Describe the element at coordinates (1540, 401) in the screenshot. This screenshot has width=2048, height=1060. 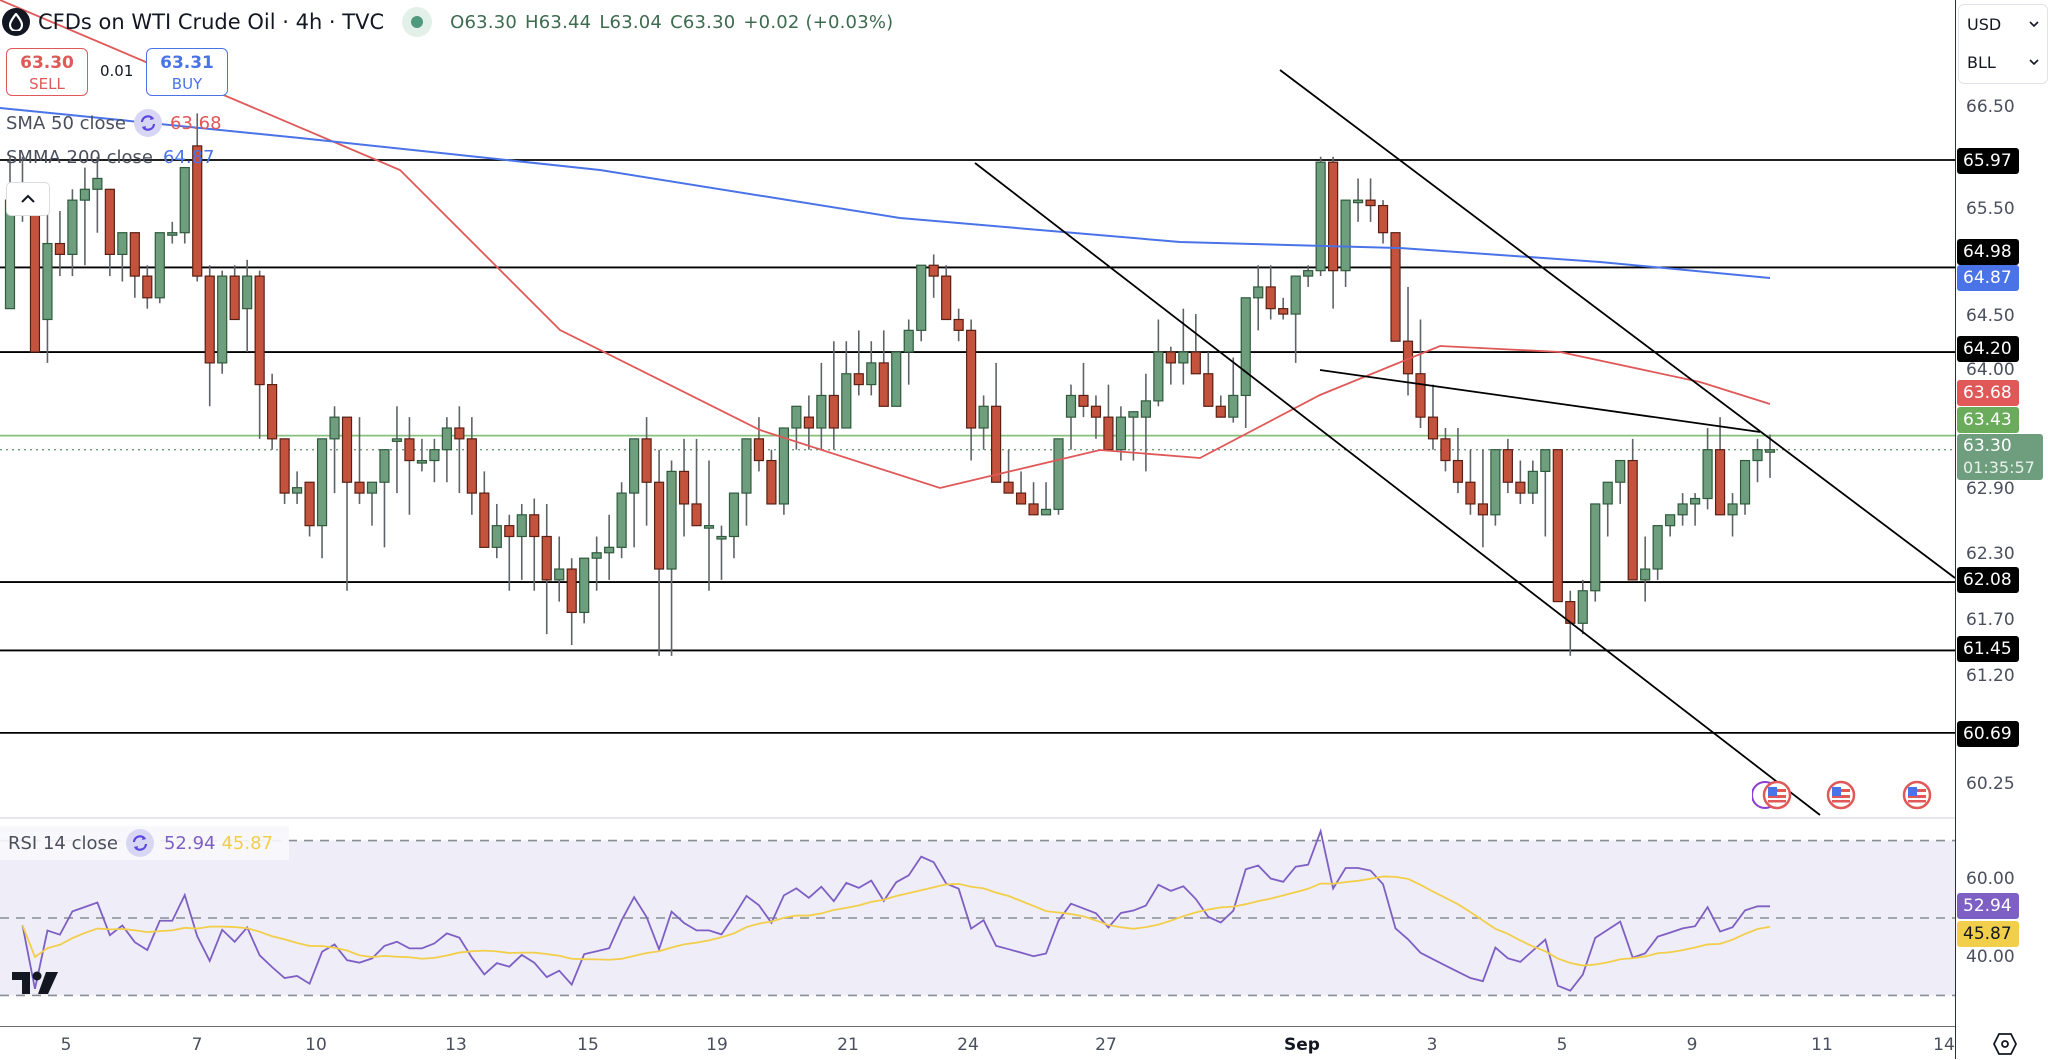
I see `trendline` at that location.